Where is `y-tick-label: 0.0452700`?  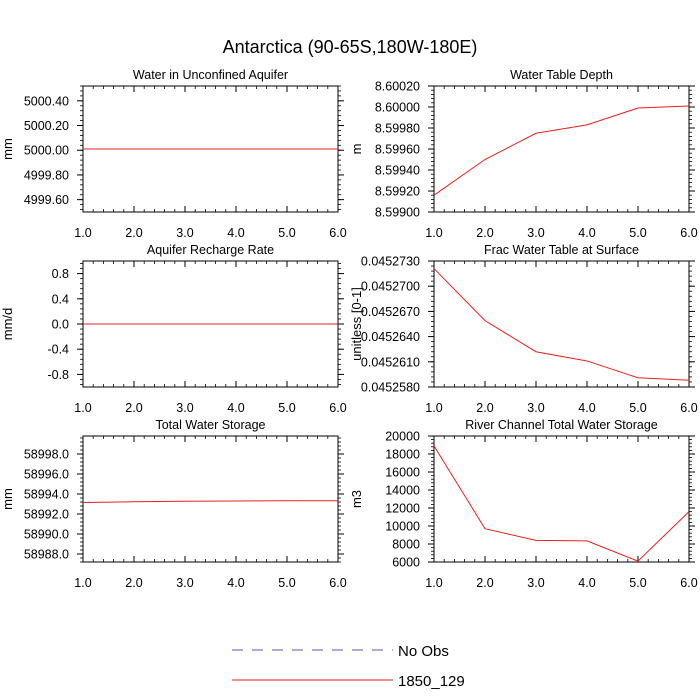 y-tick-label: 0.0452700 is located at coordinates (390, 287).